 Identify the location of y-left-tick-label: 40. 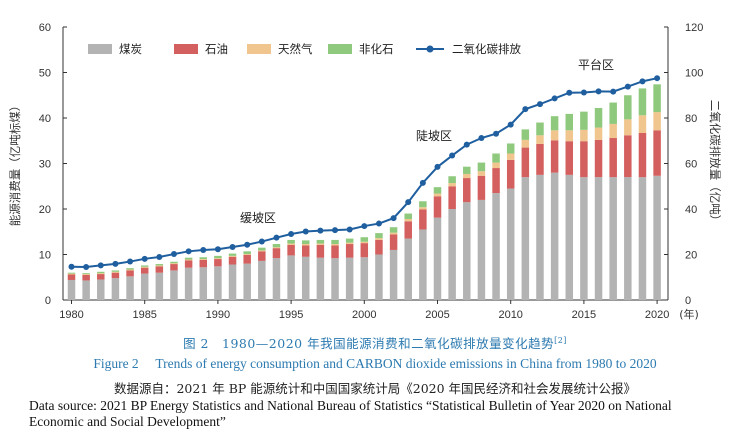
(45, 119).